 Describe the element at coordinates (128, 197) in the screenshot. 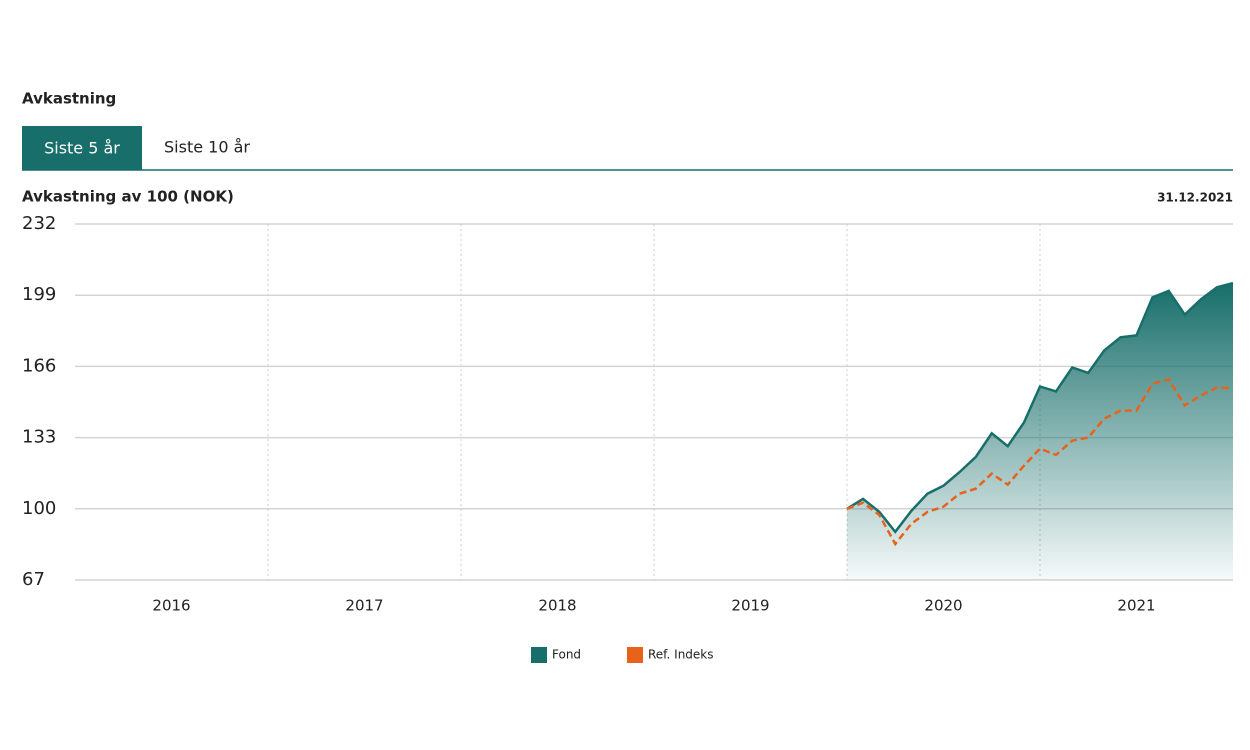

I see `chart-title: Avkastning av 100 (NOK)` at that location.